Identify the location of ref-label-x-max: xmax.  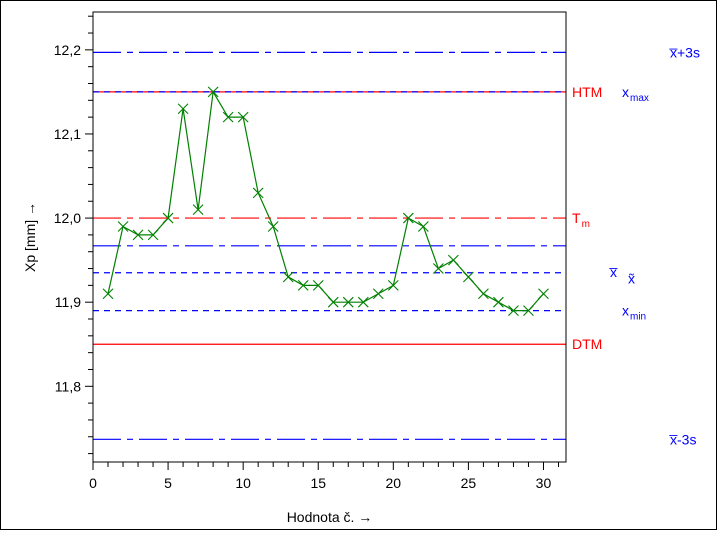
(635, 94).